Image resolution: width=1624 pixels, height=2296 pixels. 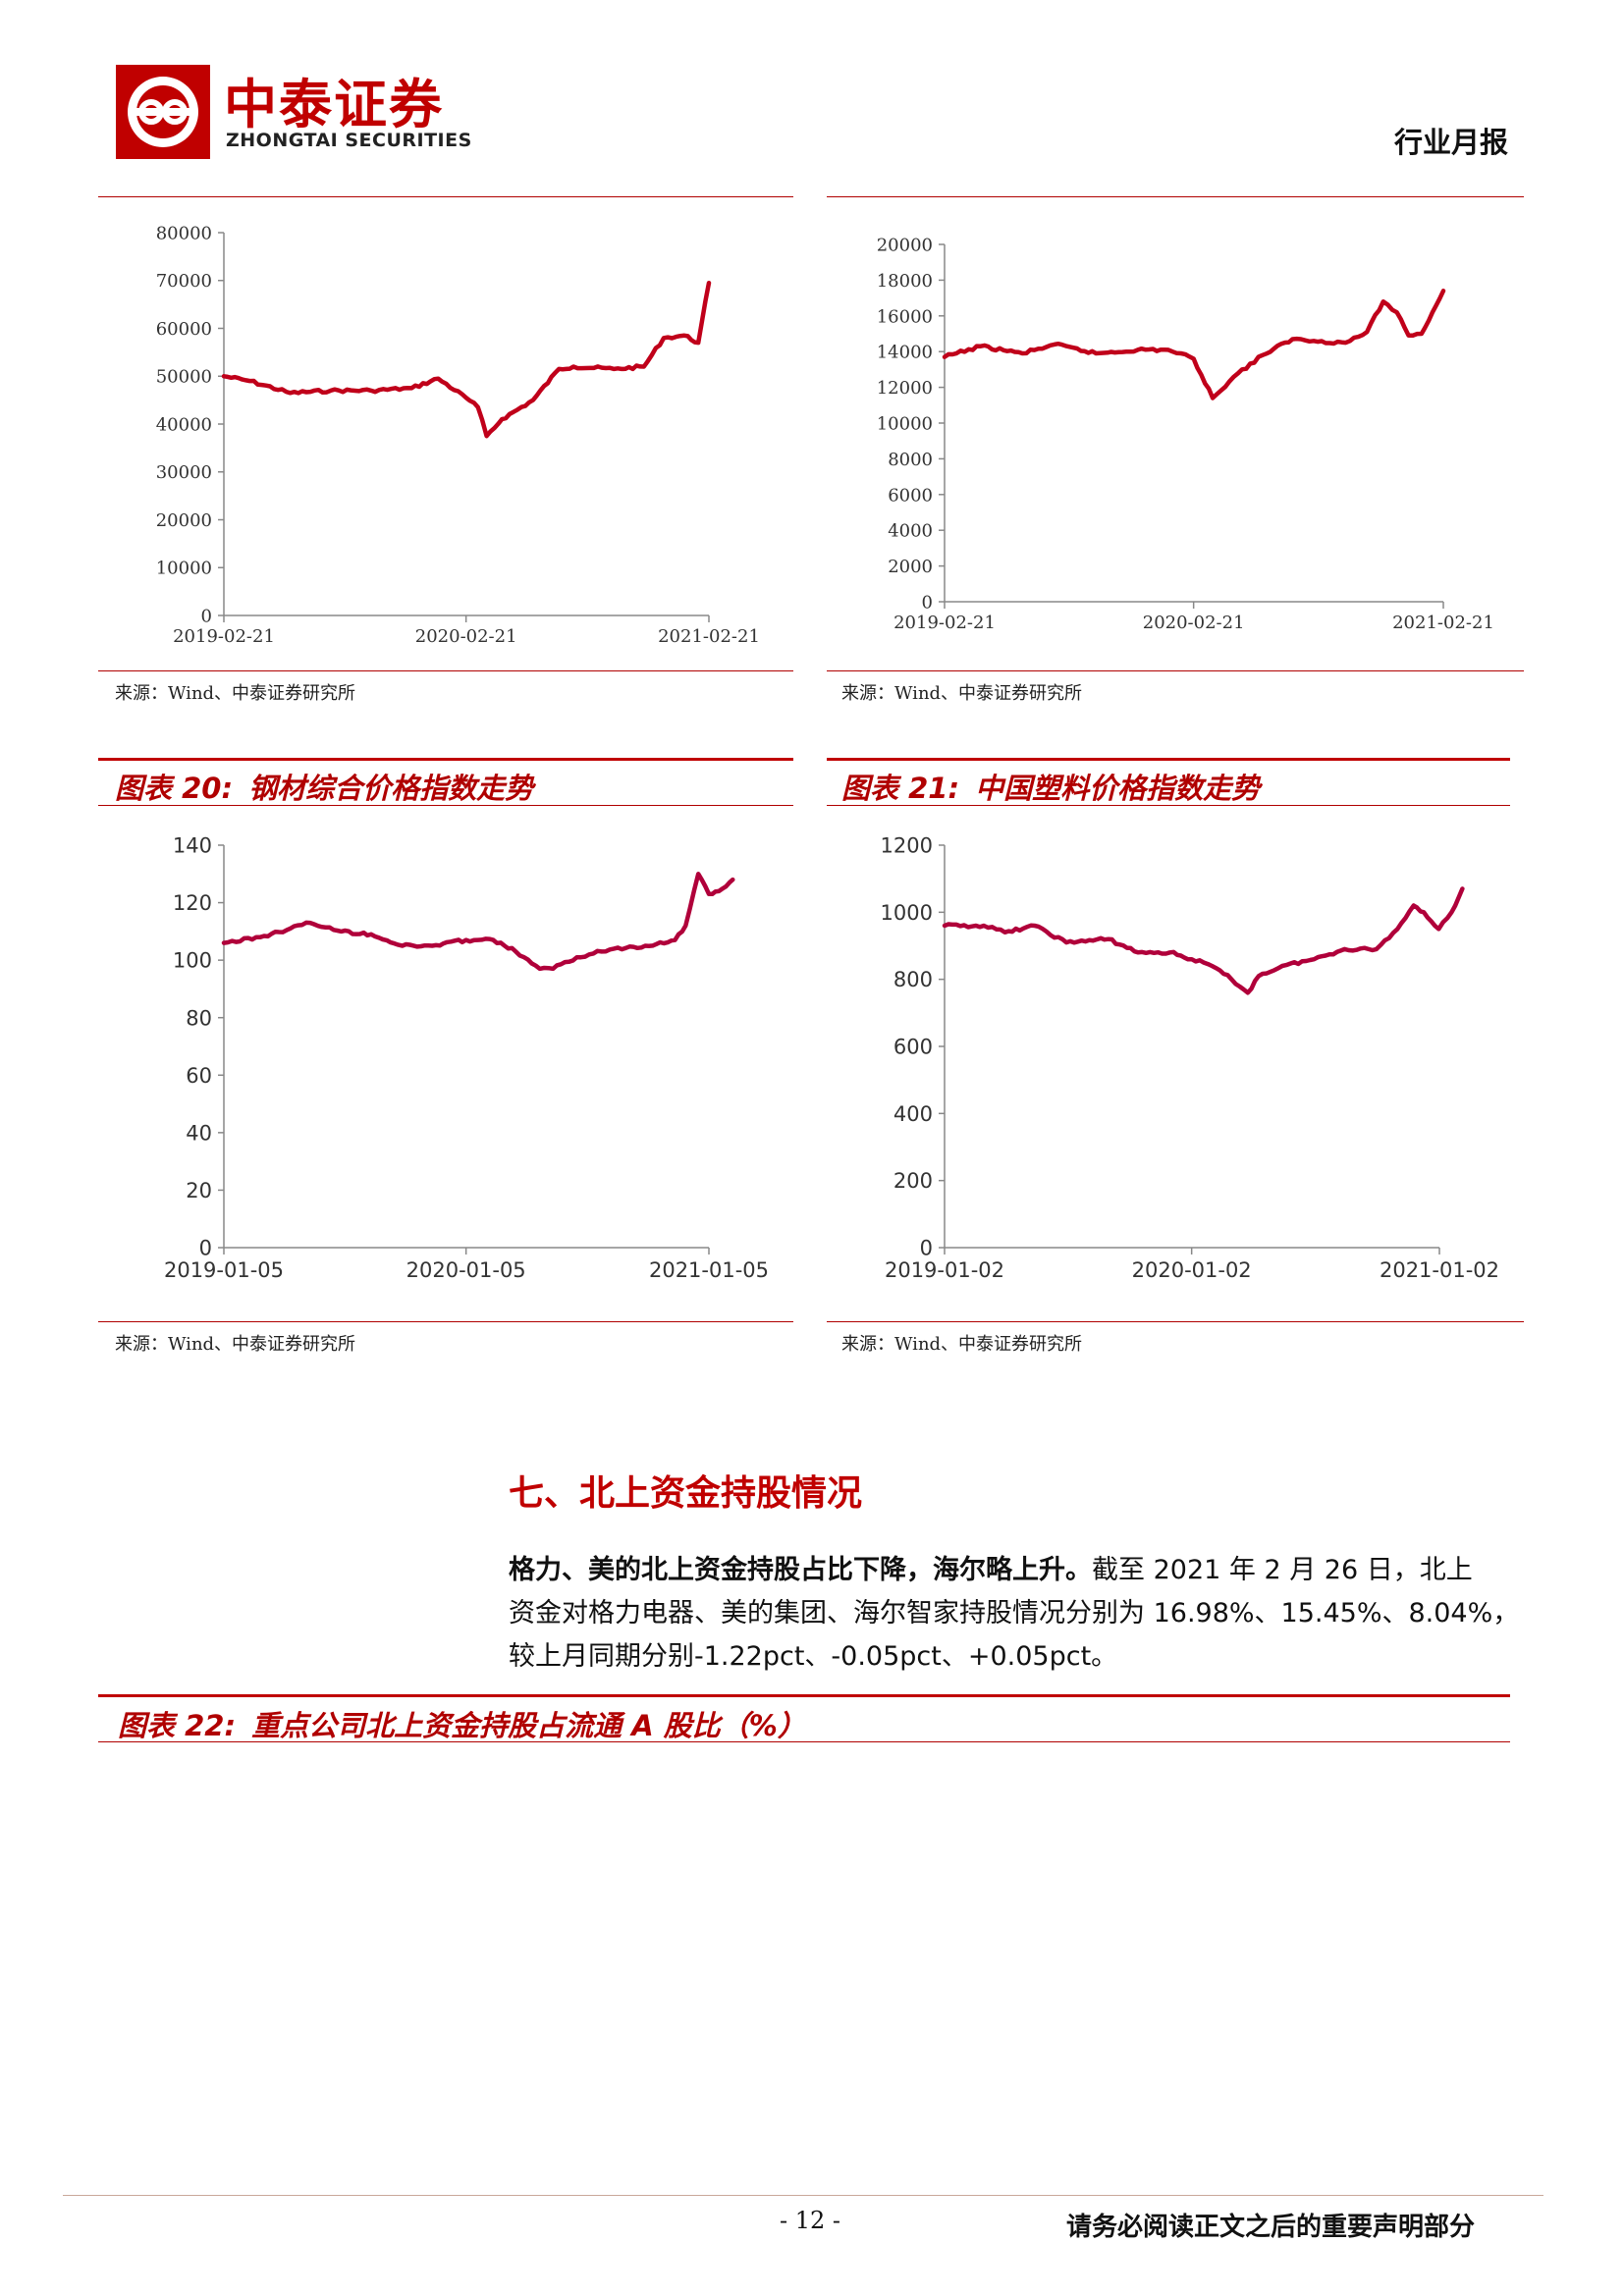 I want to click on fig22-title-prefix: 图表 22:, so click(x=177, y=1725).